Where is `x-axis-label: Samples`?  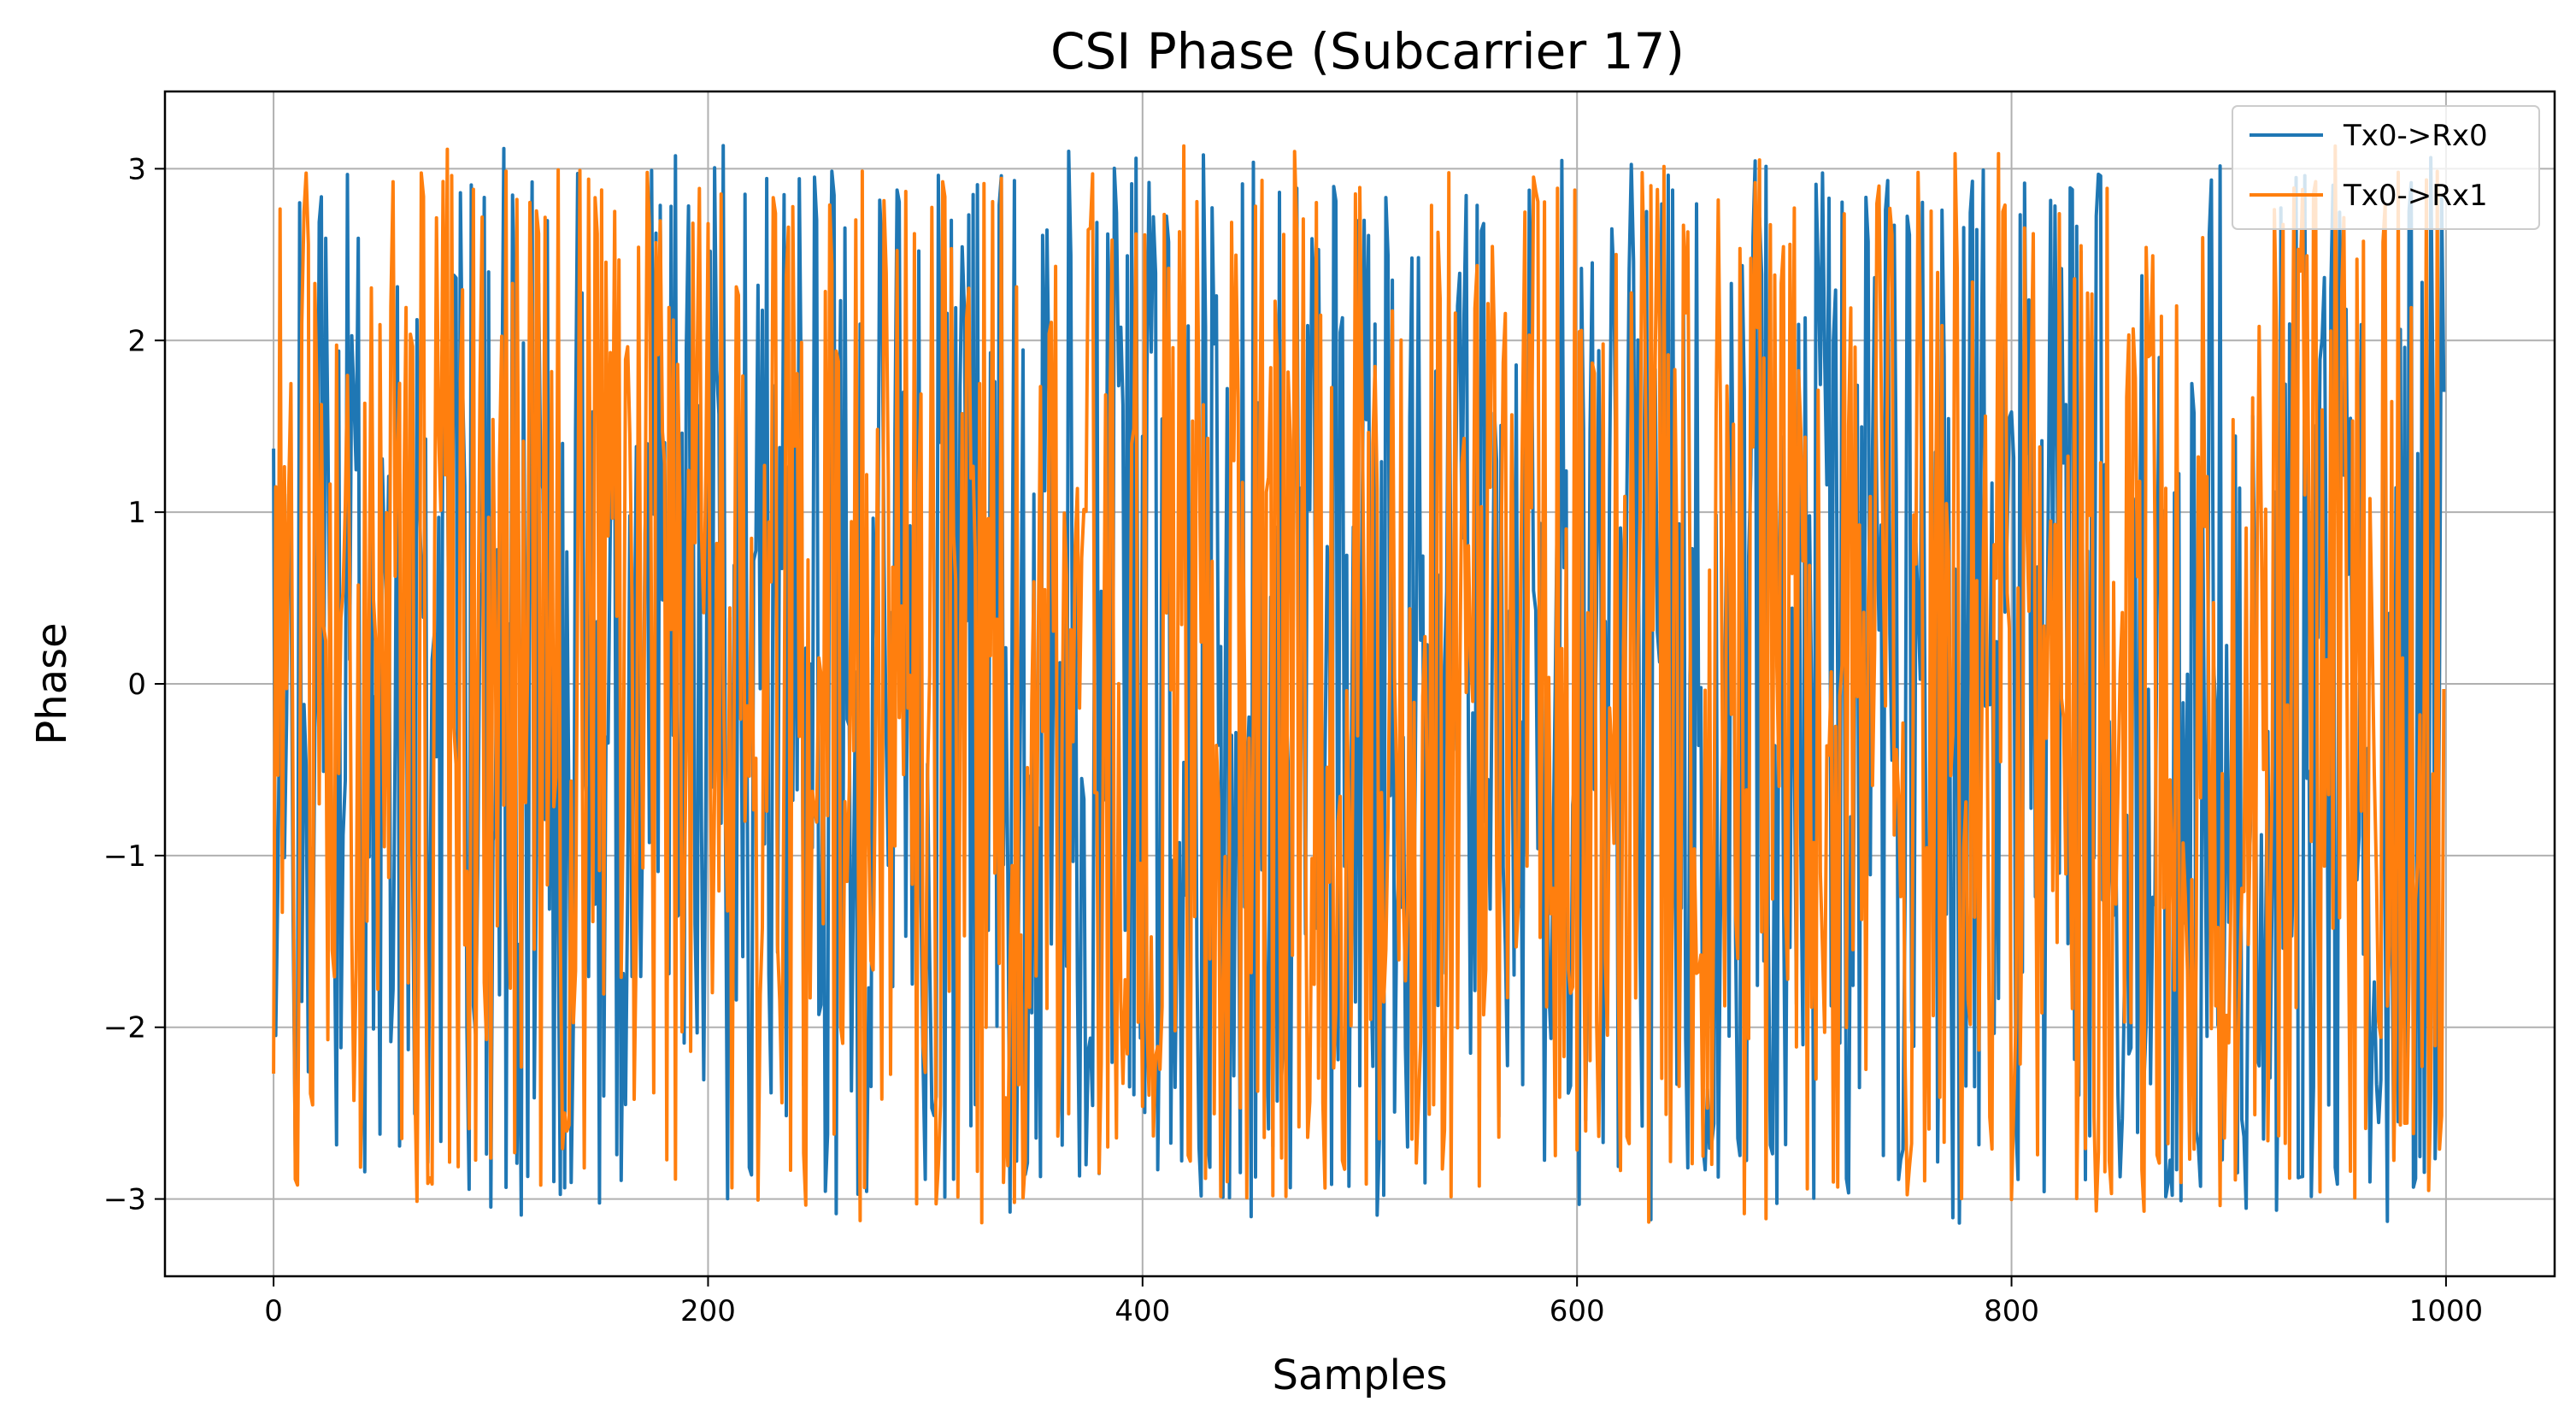
x-axis-label: Samples is located at coordinates (1360, 1375).